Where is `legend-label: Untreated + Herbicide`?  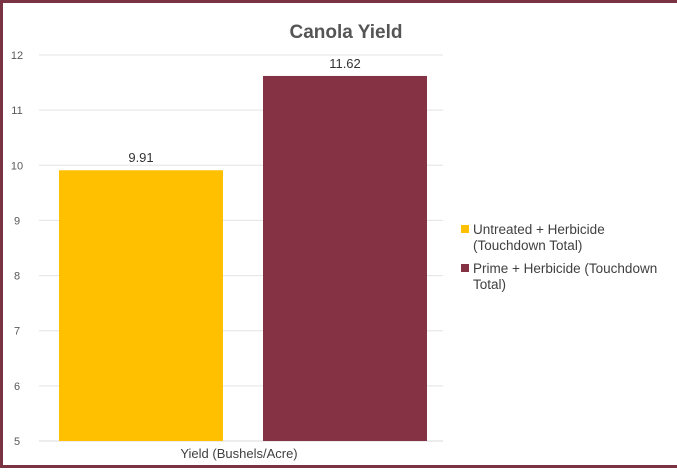
legend-label: Untreated + Herbicide is located at coordinates (539, 229).